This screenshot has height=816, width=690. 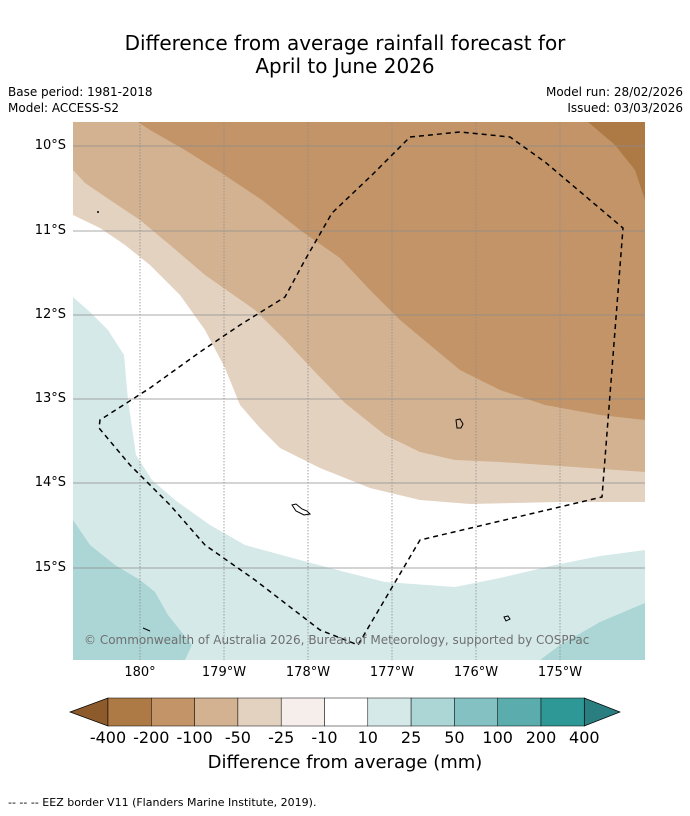 I want to click on lon-label-180: 180°, so click(x=140, y=672).